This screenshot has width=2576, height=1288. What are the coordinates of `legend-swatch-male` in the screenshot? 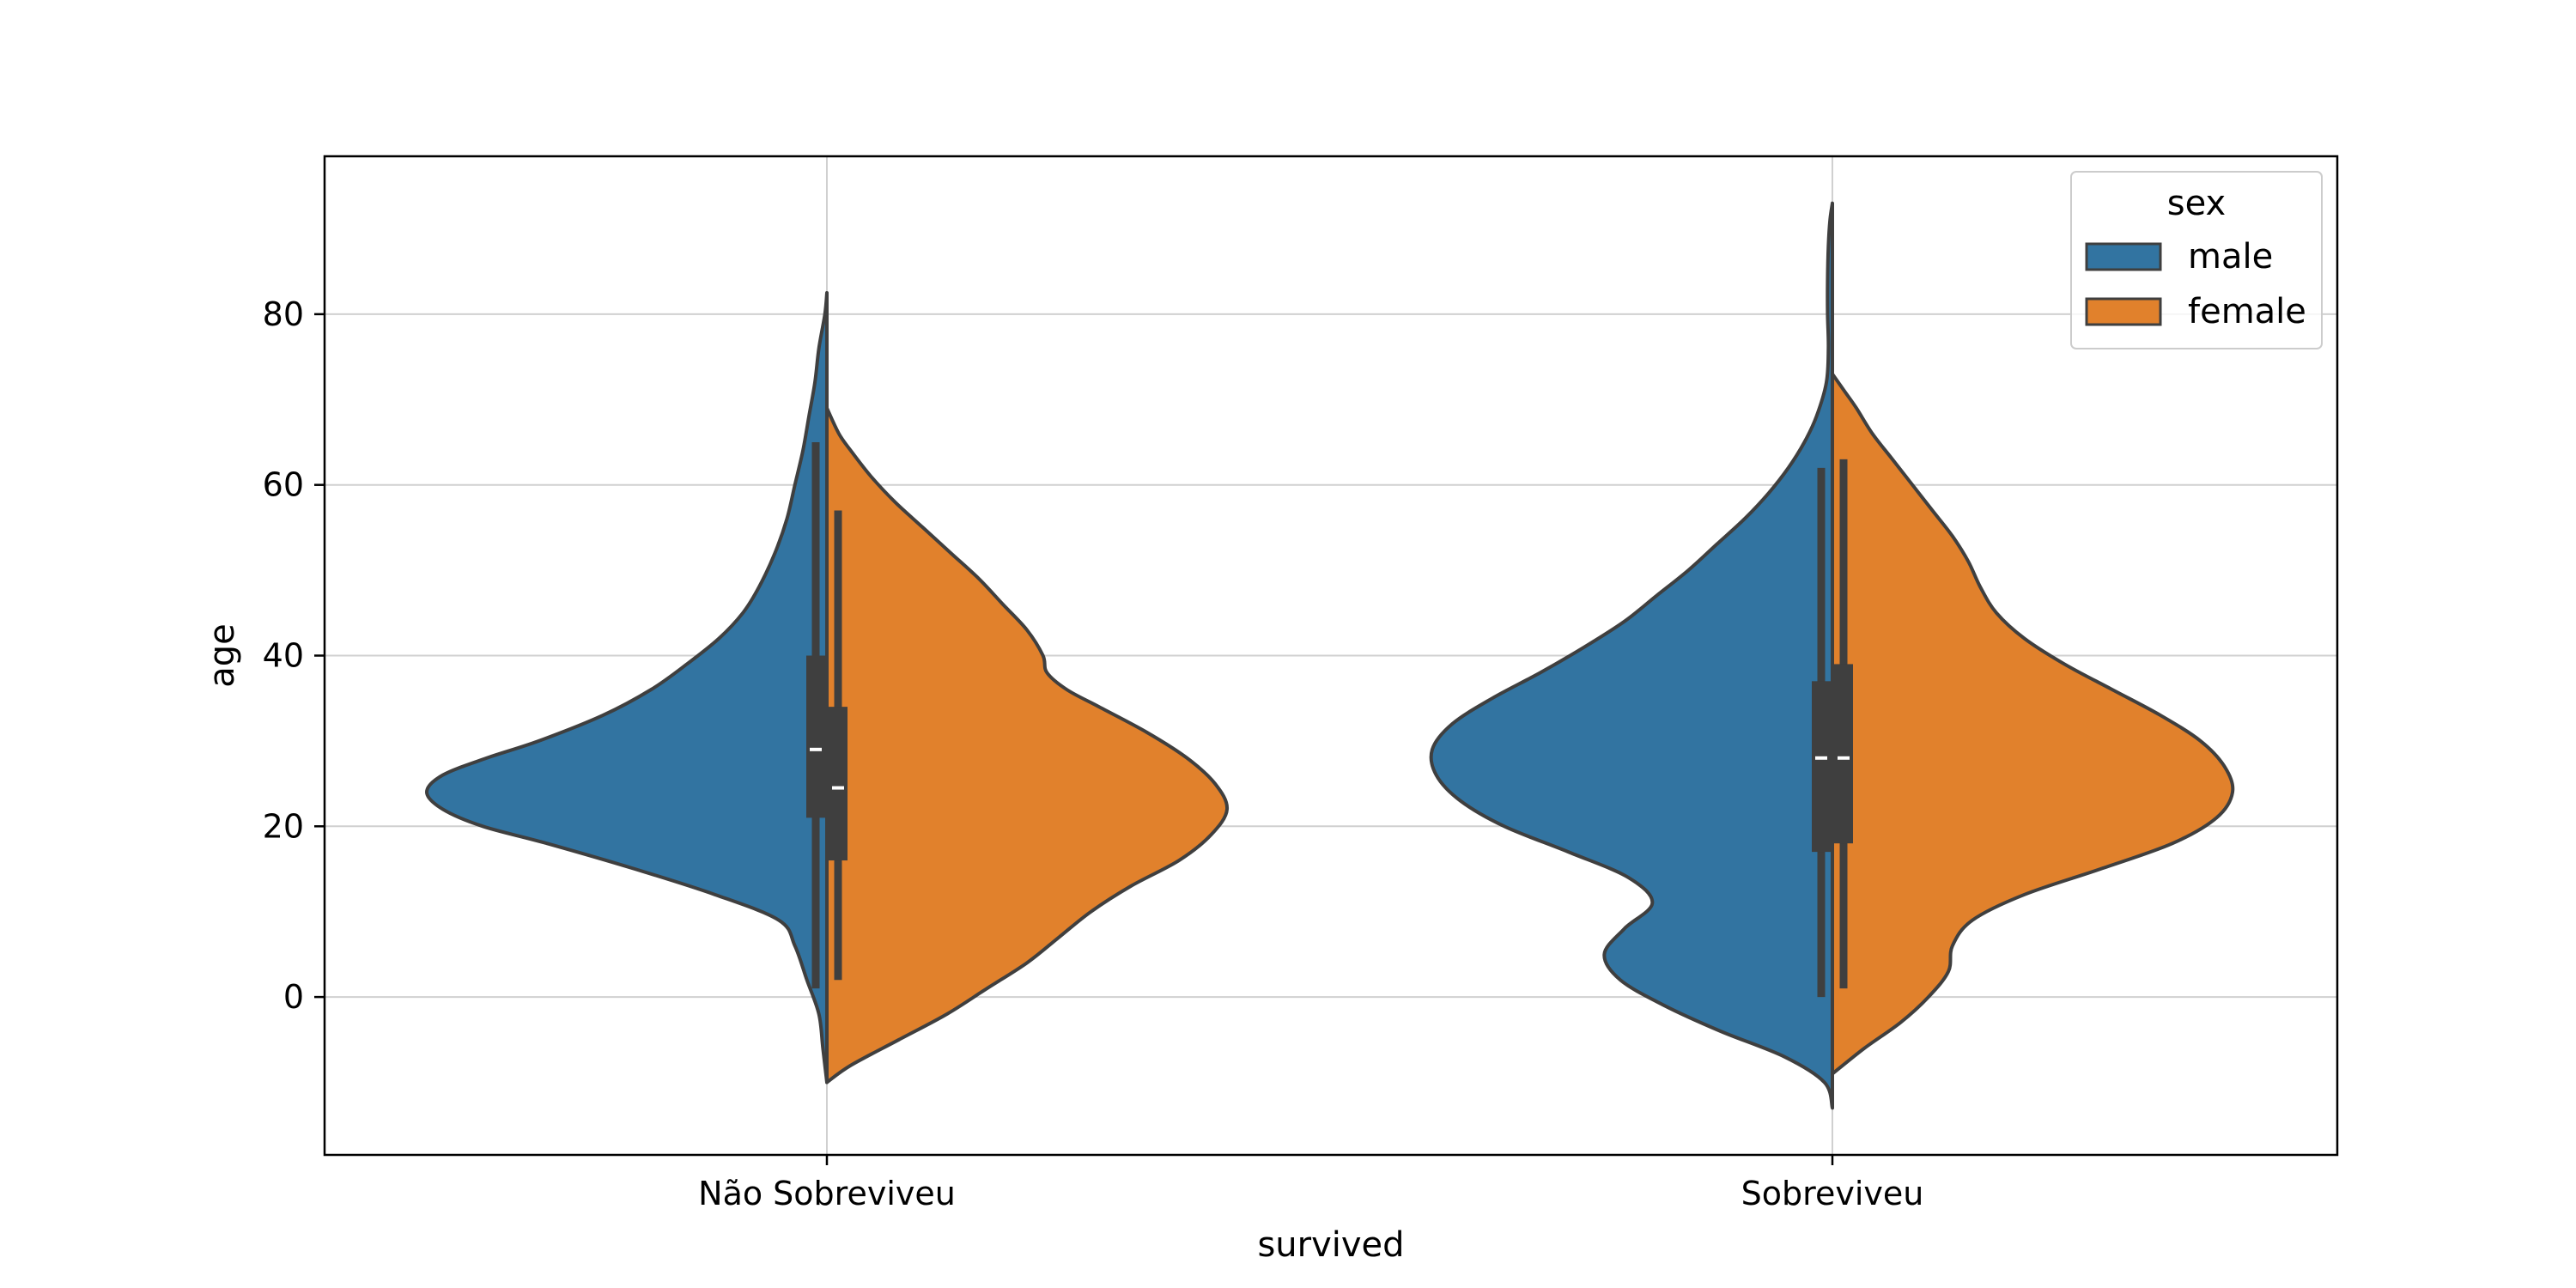 It's located at (2123, 257).